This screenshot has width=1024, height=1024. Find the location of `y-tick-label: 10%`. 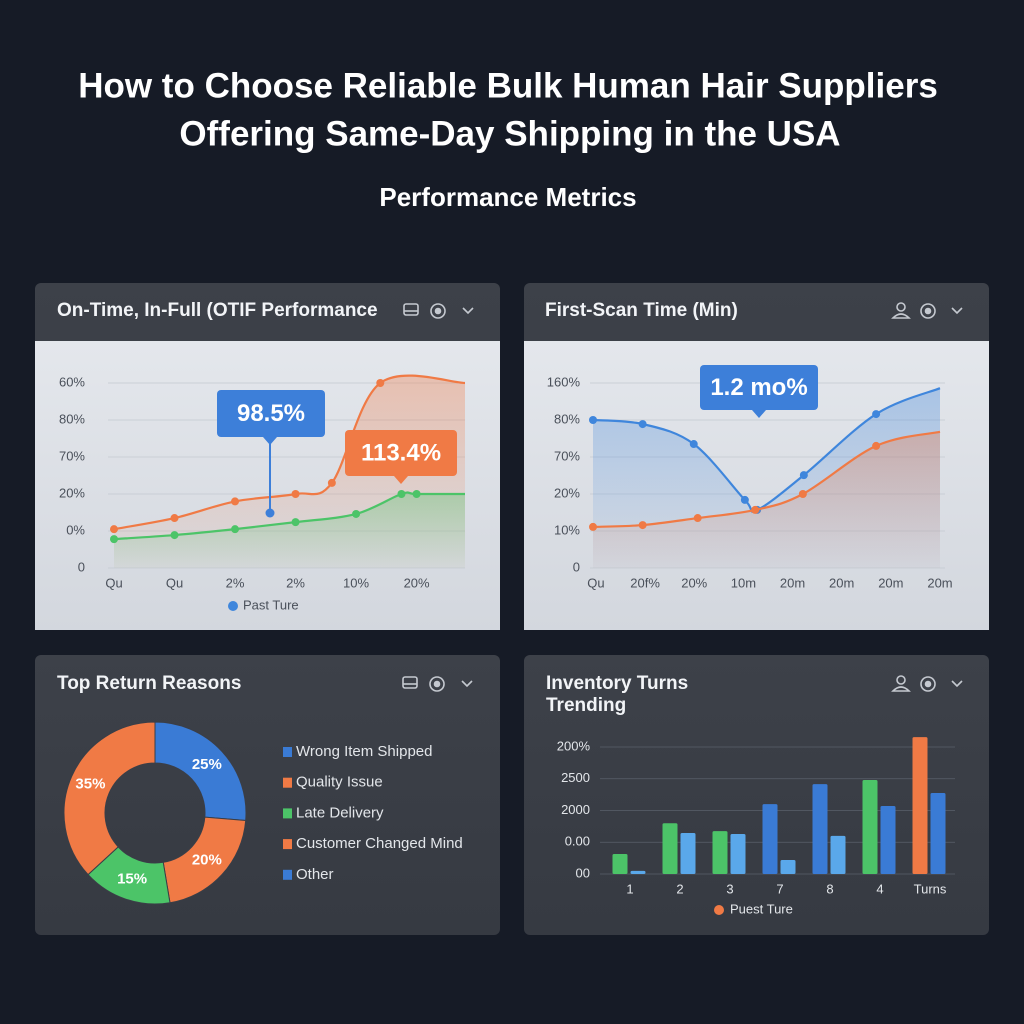

y-tick-label: 10% is located at coordinates (567, 529).